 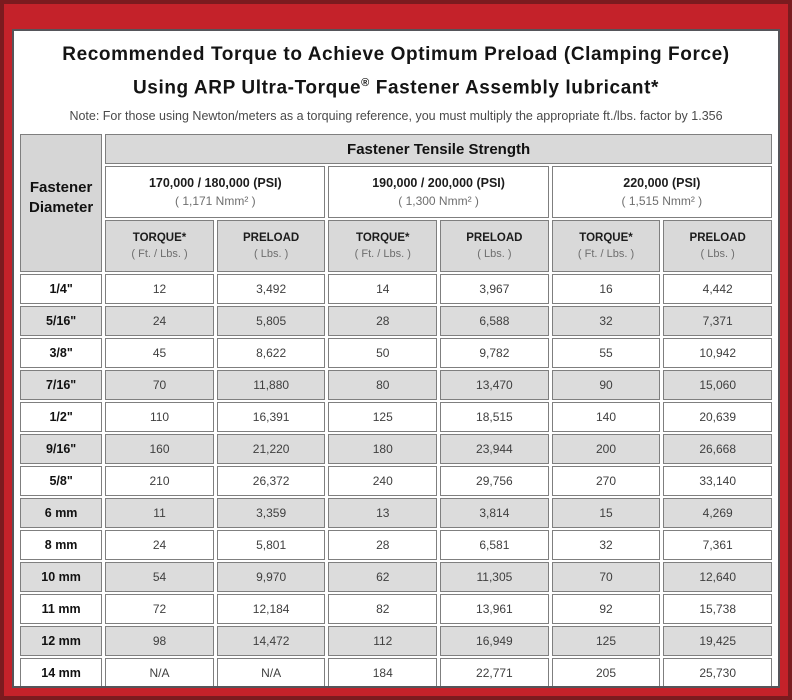 What do you see at coordinates (494, 641) in the screenshot?
I see `value-cell: 16,949` at bounding box center [494, 641].